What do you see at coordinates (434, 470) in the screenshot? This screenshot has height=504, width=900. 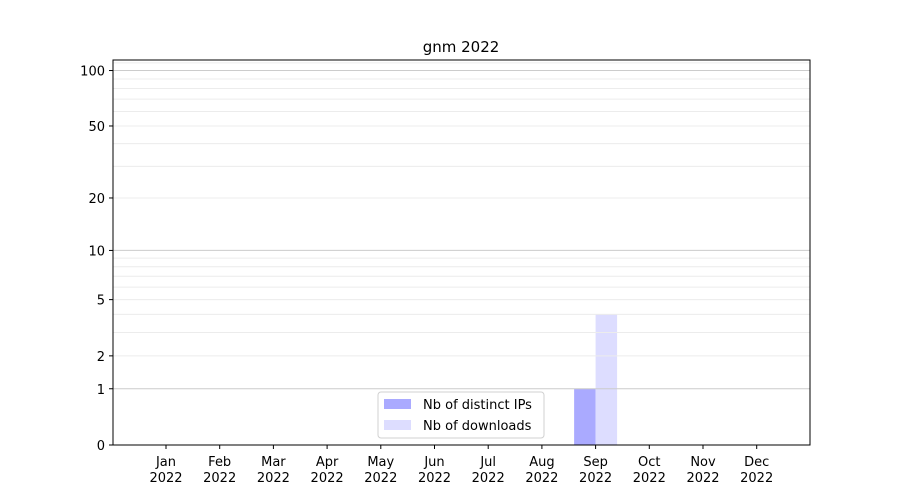 I see `x-tick-label: Jun 2022` at bounding box center [434, 470].